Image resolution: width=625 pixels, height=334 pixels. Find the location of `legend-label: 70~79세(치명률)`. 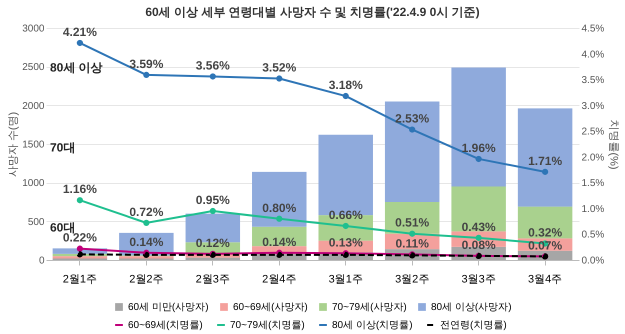

legend-label: 70~79세(치명률) is located at coordinates (267, 325).